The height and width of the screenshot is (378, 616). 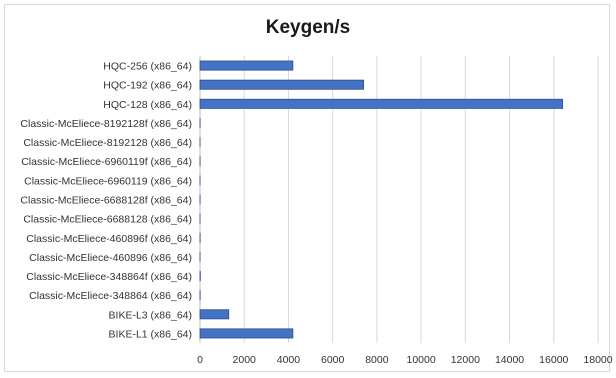 What do you see at coordinates (597, 360) in the screenshot?
I see `x-tick-label: 18000` at bounding box center [597, 360].